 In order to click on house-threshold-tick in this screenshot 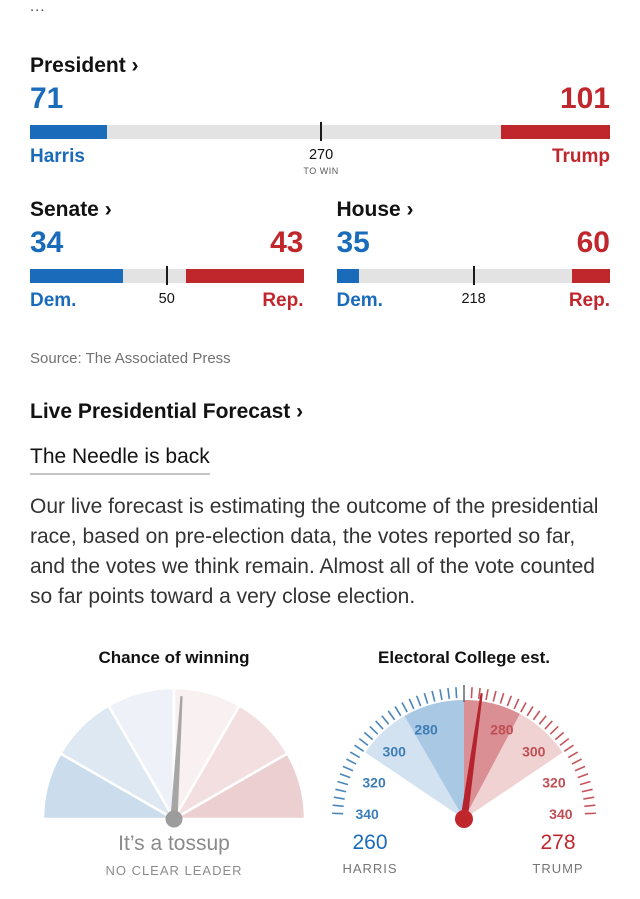, I will do `click(473, 275)`.